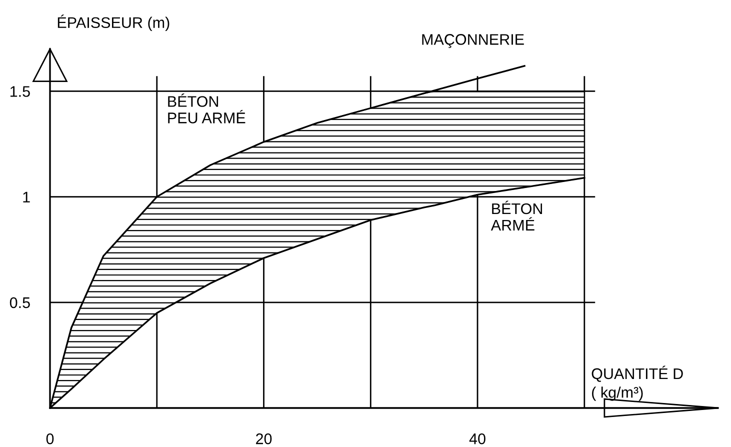 The height and width of the screenshot is (447, 731). I want to click on x-tick-label: 0, so click(50, 438).